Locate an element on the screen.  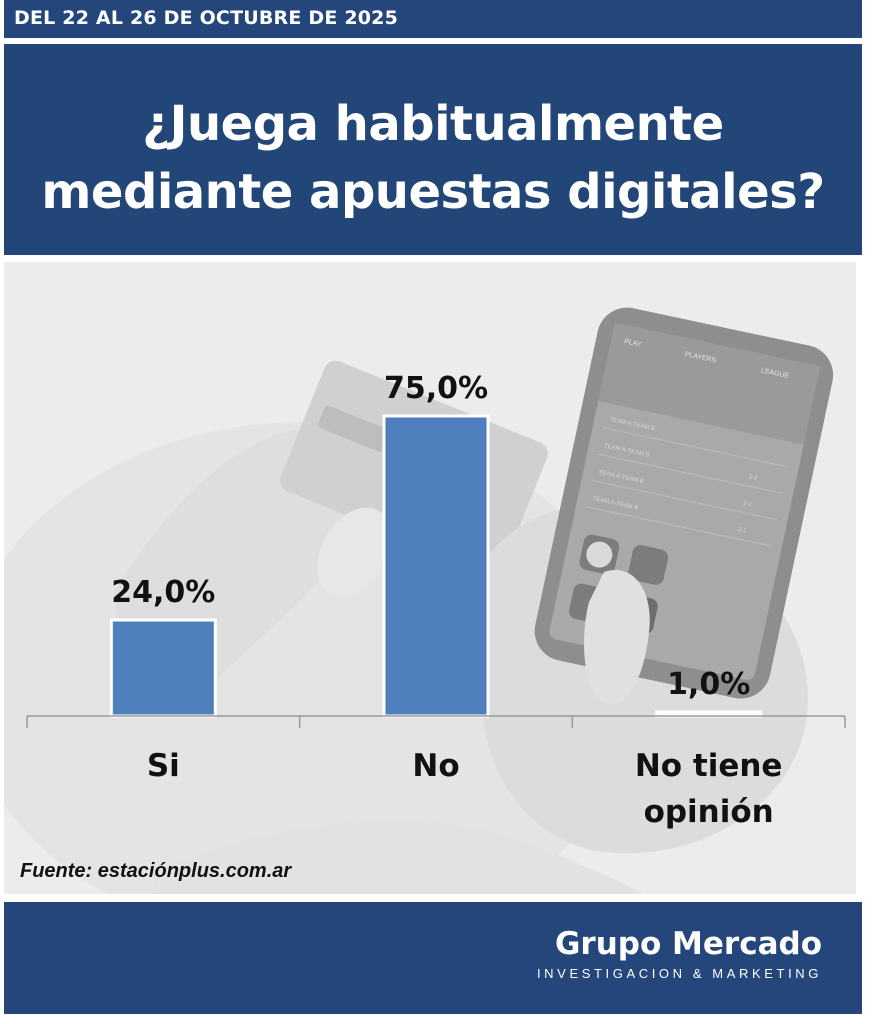
brand-name: Grupo Mercado is located at coordinates (688, 944).